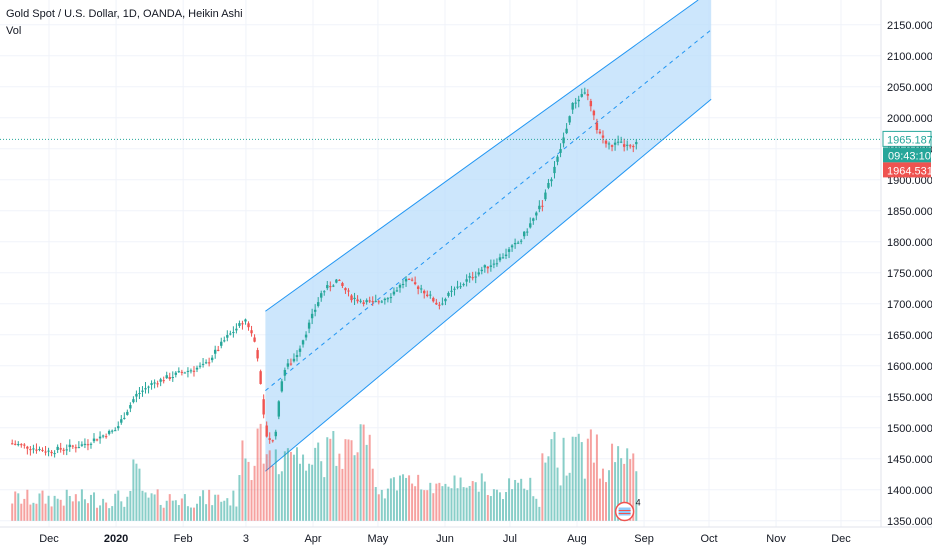 The height and width of the screenshot is (555, 932). I want to click on time-axis: Dec 2020 Feb 3 Apr May Jun Jul Aug Sep Oct Nov Dec, so click(466, 538).